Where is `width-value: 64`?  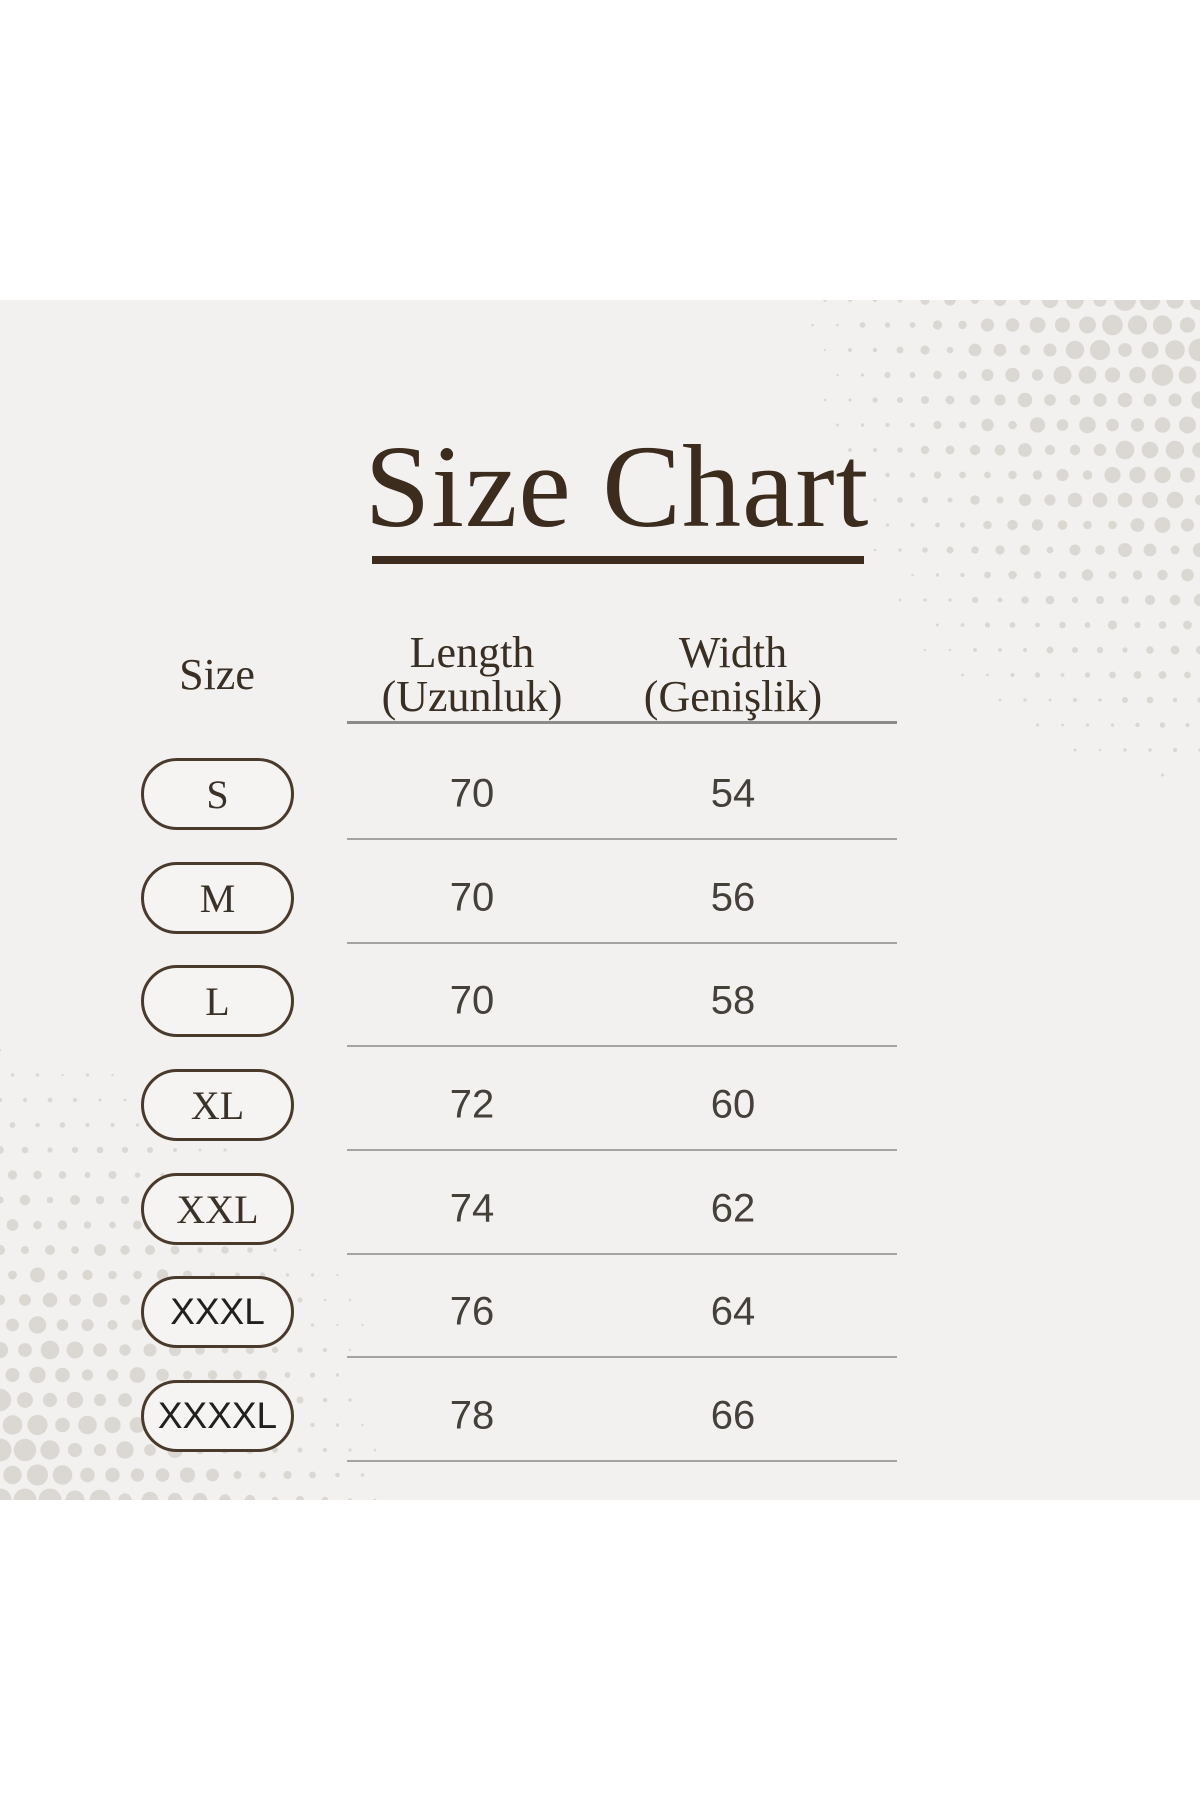
width-value: 64 is located at coordinates (733, 1311).